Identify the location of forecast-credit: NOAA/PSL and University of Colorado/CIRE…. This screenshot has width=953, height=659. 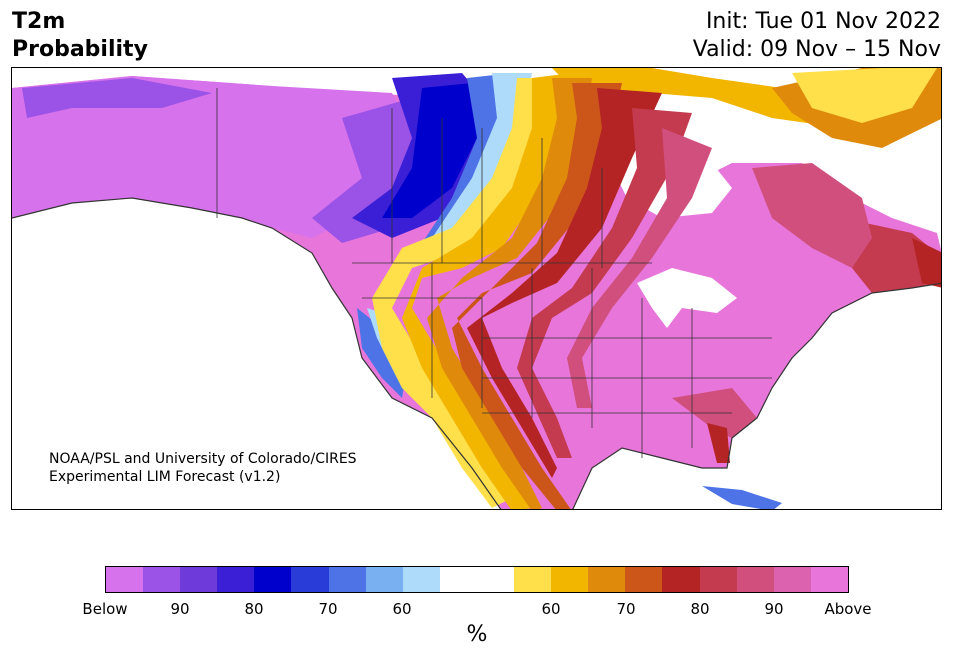
(203, 468).